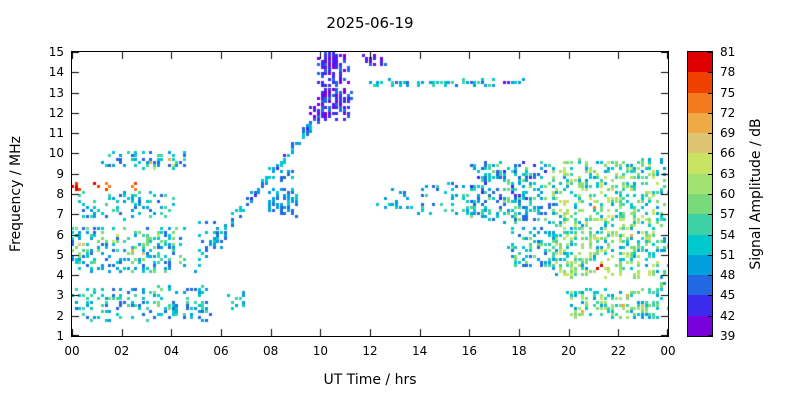 Image resolution: width=800 pixels, height=400 pixels. I want to click on x-tick-label: 20, so click(569, 351).